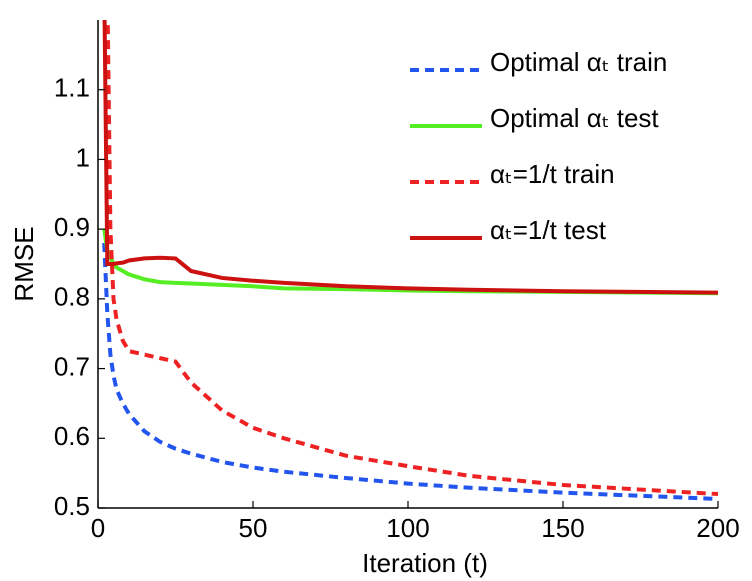 Image resolution: width=752 pixels, height=581 pixels. What do you see at coordinates (72, 88) in the screenshot?
I see `y-tick-label: 1.1` at bounding box center [72, 88].